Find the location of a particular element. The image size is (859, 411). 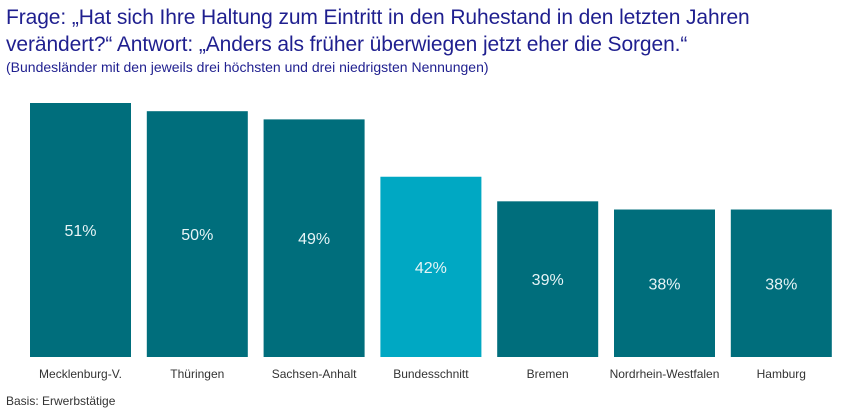

data-label: 51% is located at coordinates (80, 231).